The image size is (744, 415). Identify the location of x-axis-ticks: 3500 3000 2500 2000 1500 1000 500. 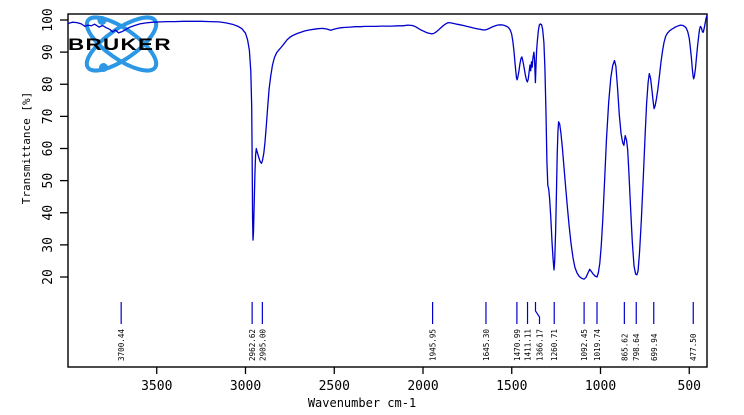
(421, 380).